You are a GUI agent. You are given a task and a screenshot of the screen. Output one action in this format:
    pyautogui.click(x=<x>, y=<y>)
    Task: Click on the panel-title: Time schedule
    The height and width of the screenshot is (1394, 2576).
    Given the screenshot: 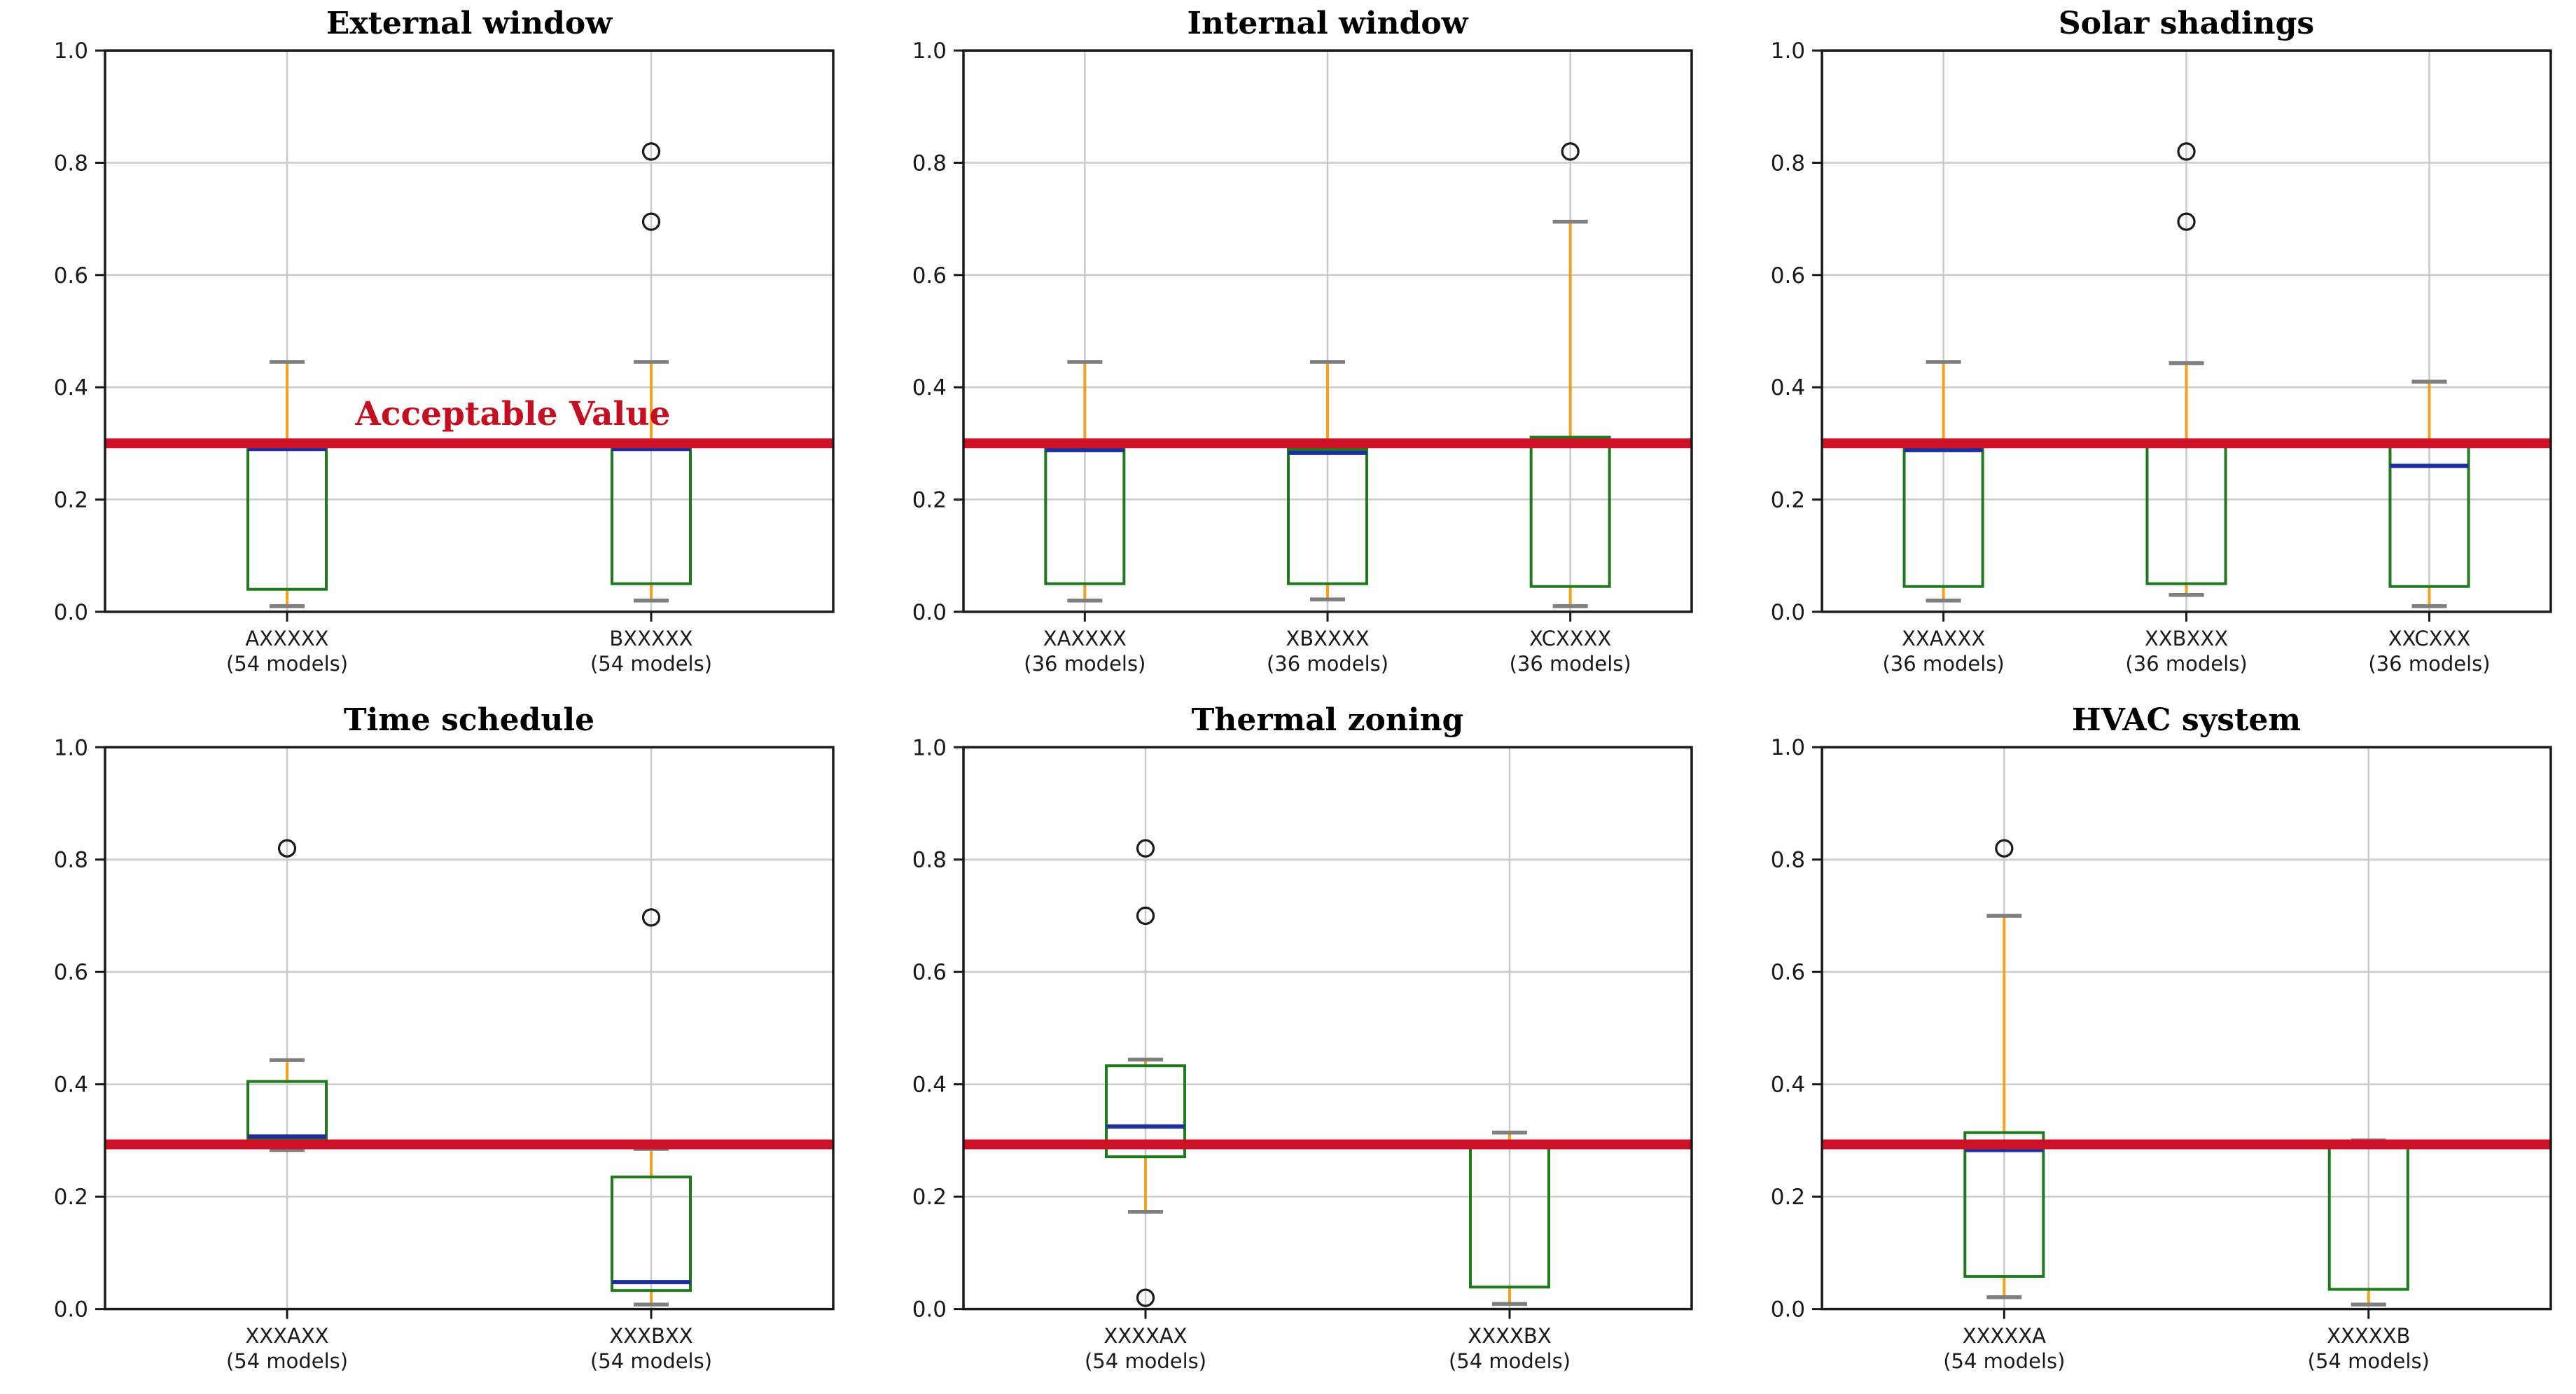 What is the action you would take?
    pyautogui.click(x=469, y=720)
    